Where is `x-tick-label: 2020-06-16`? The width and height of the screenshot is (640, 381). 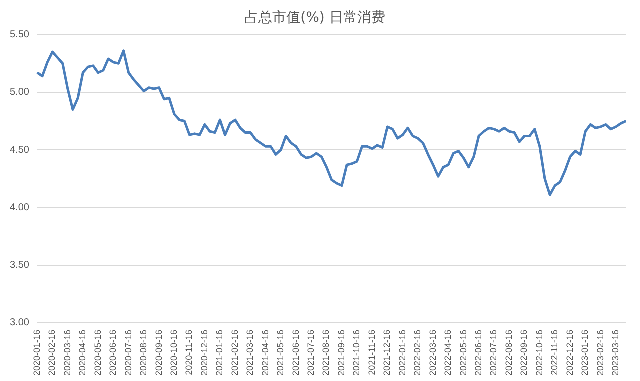 x-tick-label: 2020-06-16 is located at coordinates (113, 353).